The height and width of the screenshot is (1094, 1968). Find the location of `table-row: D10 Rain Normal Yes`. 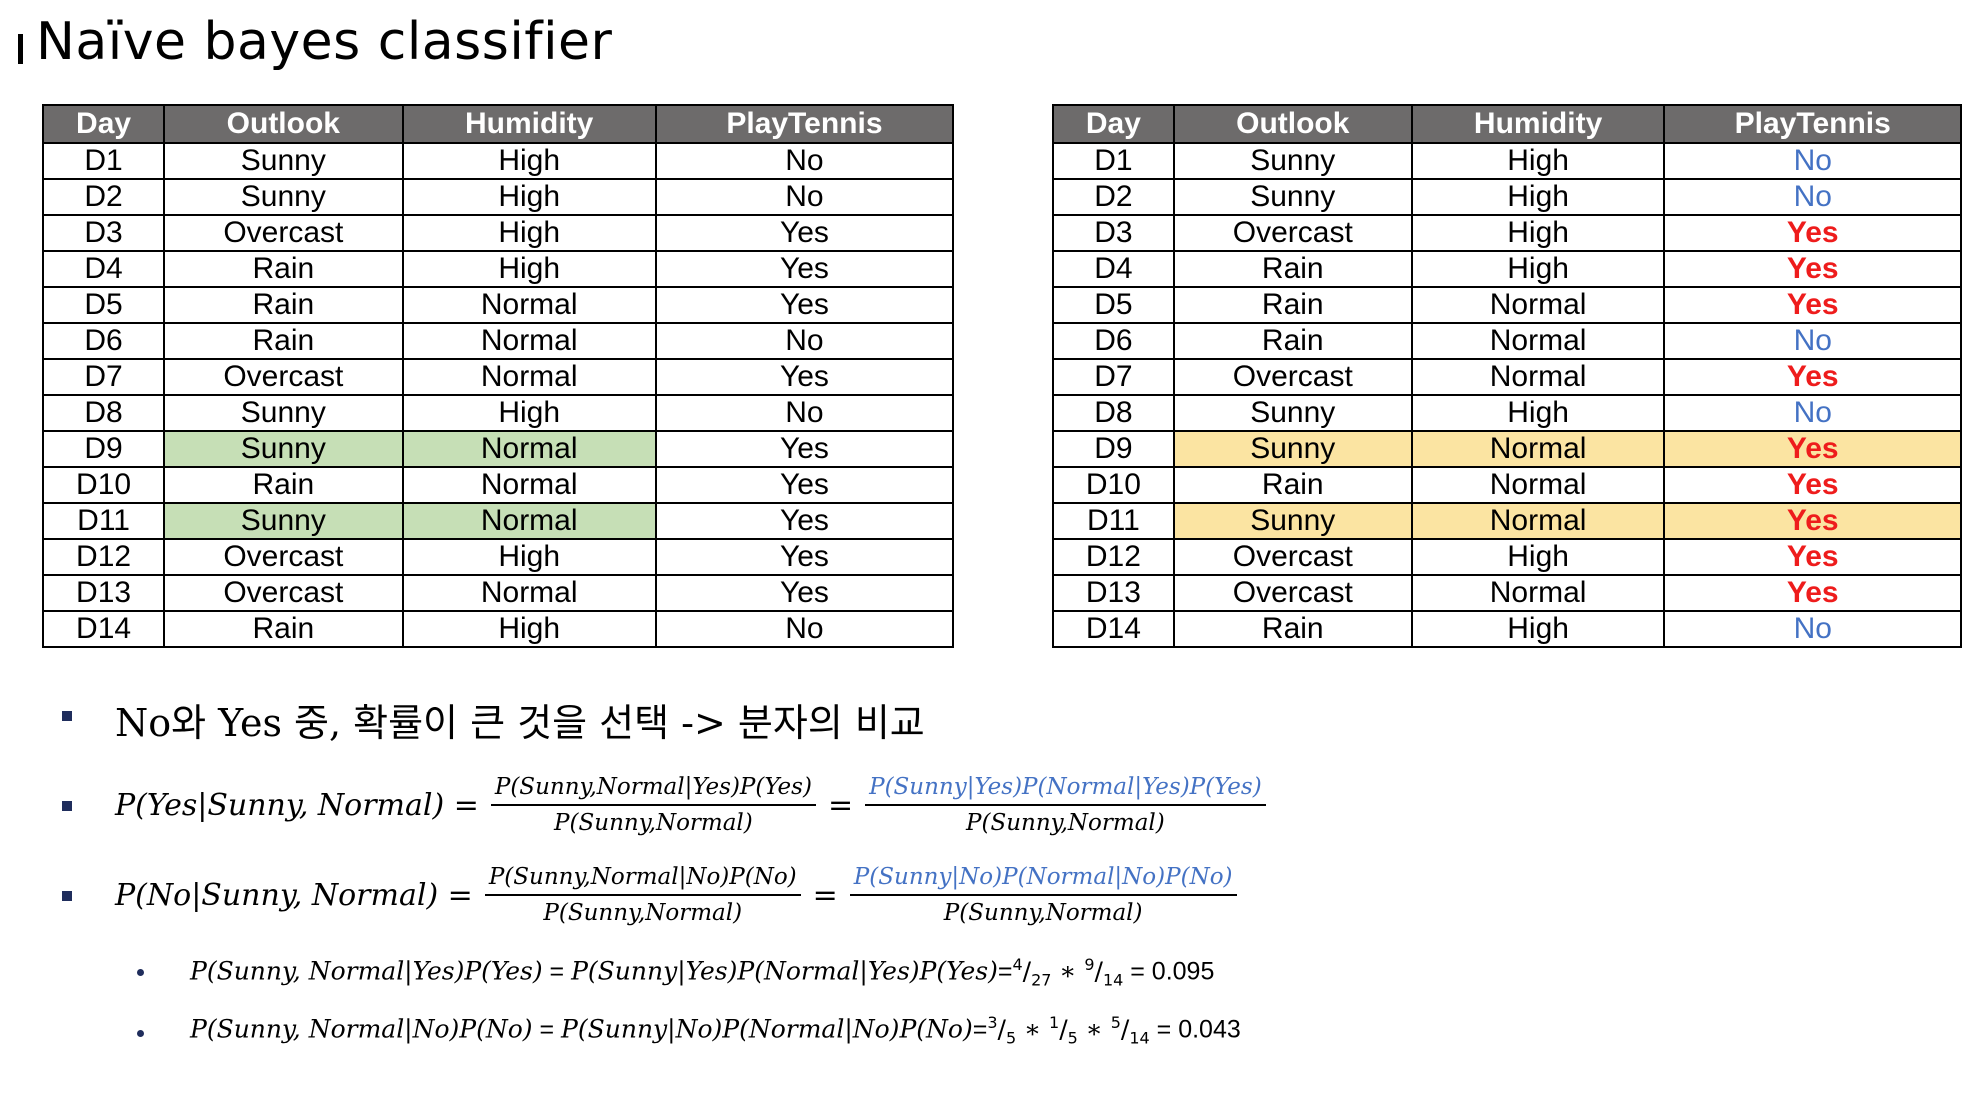

table-row: D10 Rain Normal Yes is located at coordinates (1507, 485).